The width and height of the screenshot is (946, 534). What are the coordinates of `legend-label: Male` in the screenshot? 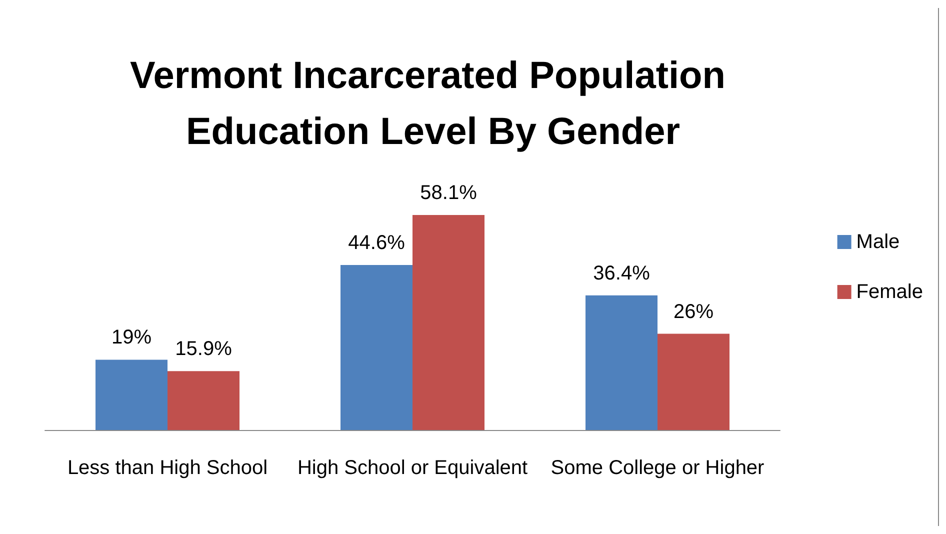 It's located at (878, 242).